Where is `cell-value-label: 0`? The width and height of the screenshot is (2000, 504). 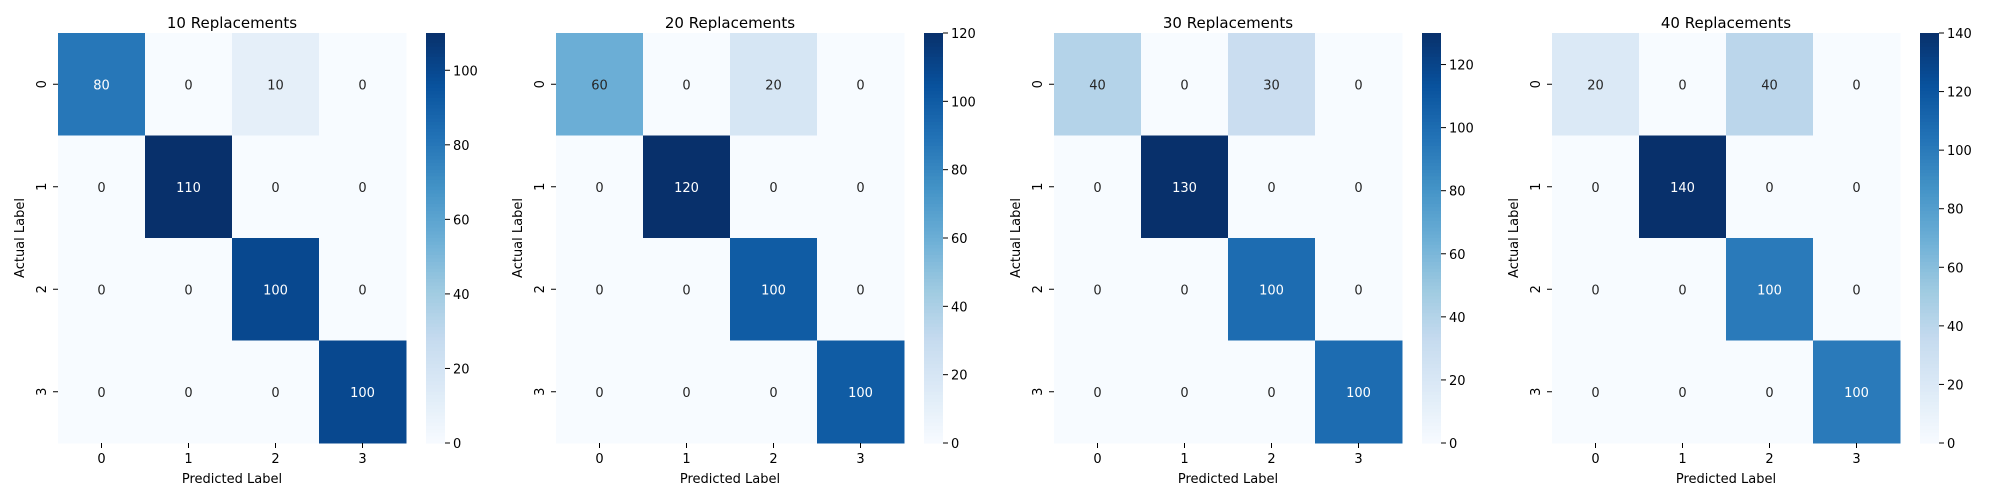 cell-value-label: 0 is located at coordinates (599, 188).